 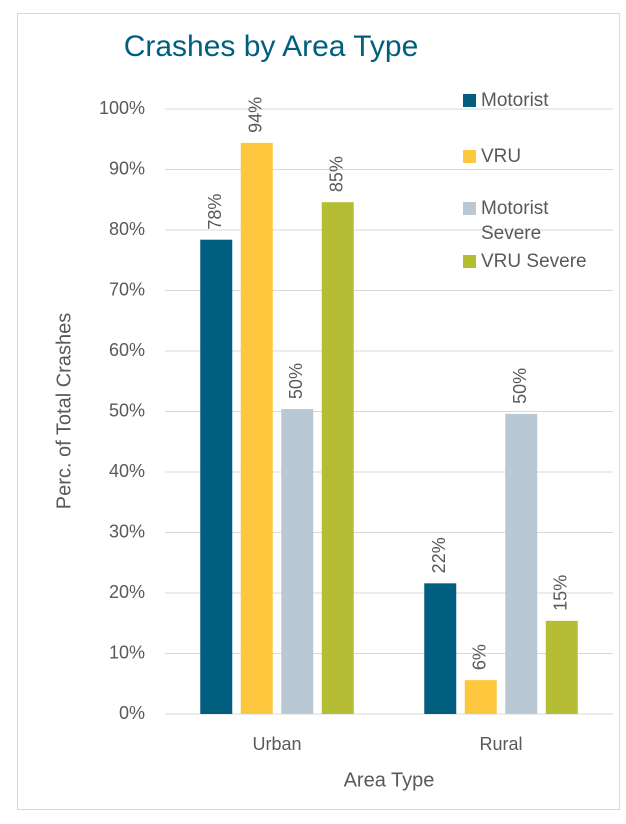 What do you see at coordinates (127, 652) in the screenshot?
I see `y-tick-label: 10%` at bounding box center [127, 652].